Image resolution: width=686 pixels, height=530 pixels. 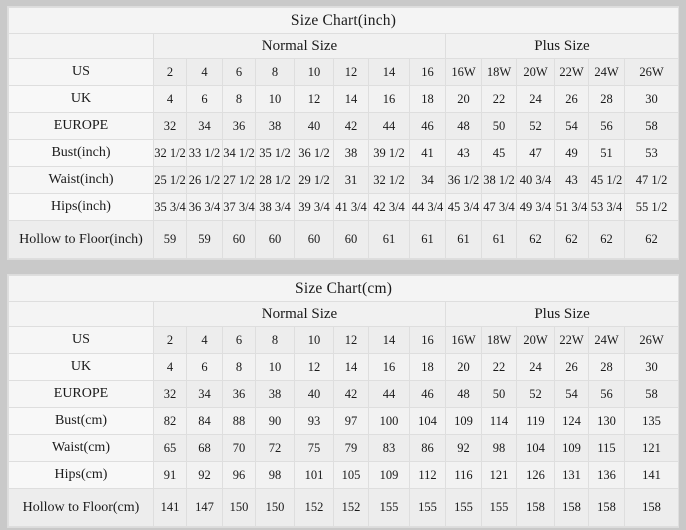 I want to click on cell-us-9: 18W, so click(x=499, y=72).